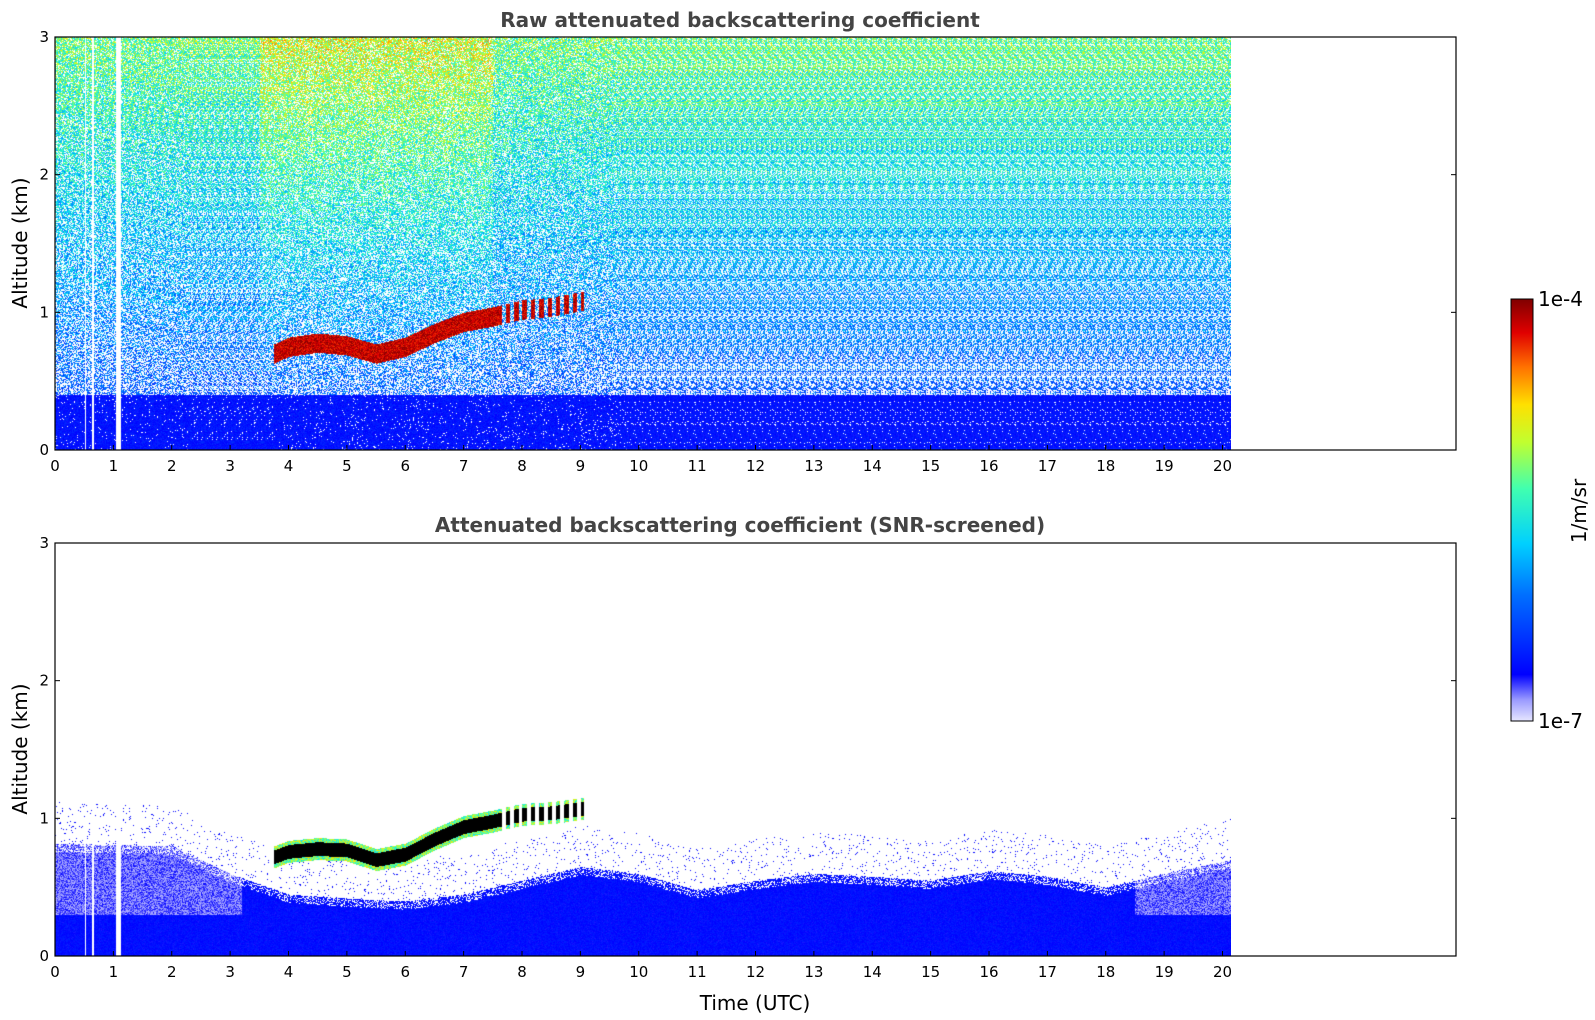 Image resolution: width=1595 pixels, height=1020 pixels. Describe the element at coordinates (20, 242) in the screenshot. I see `panel1-ylabel: Altitude (km)` at that location.